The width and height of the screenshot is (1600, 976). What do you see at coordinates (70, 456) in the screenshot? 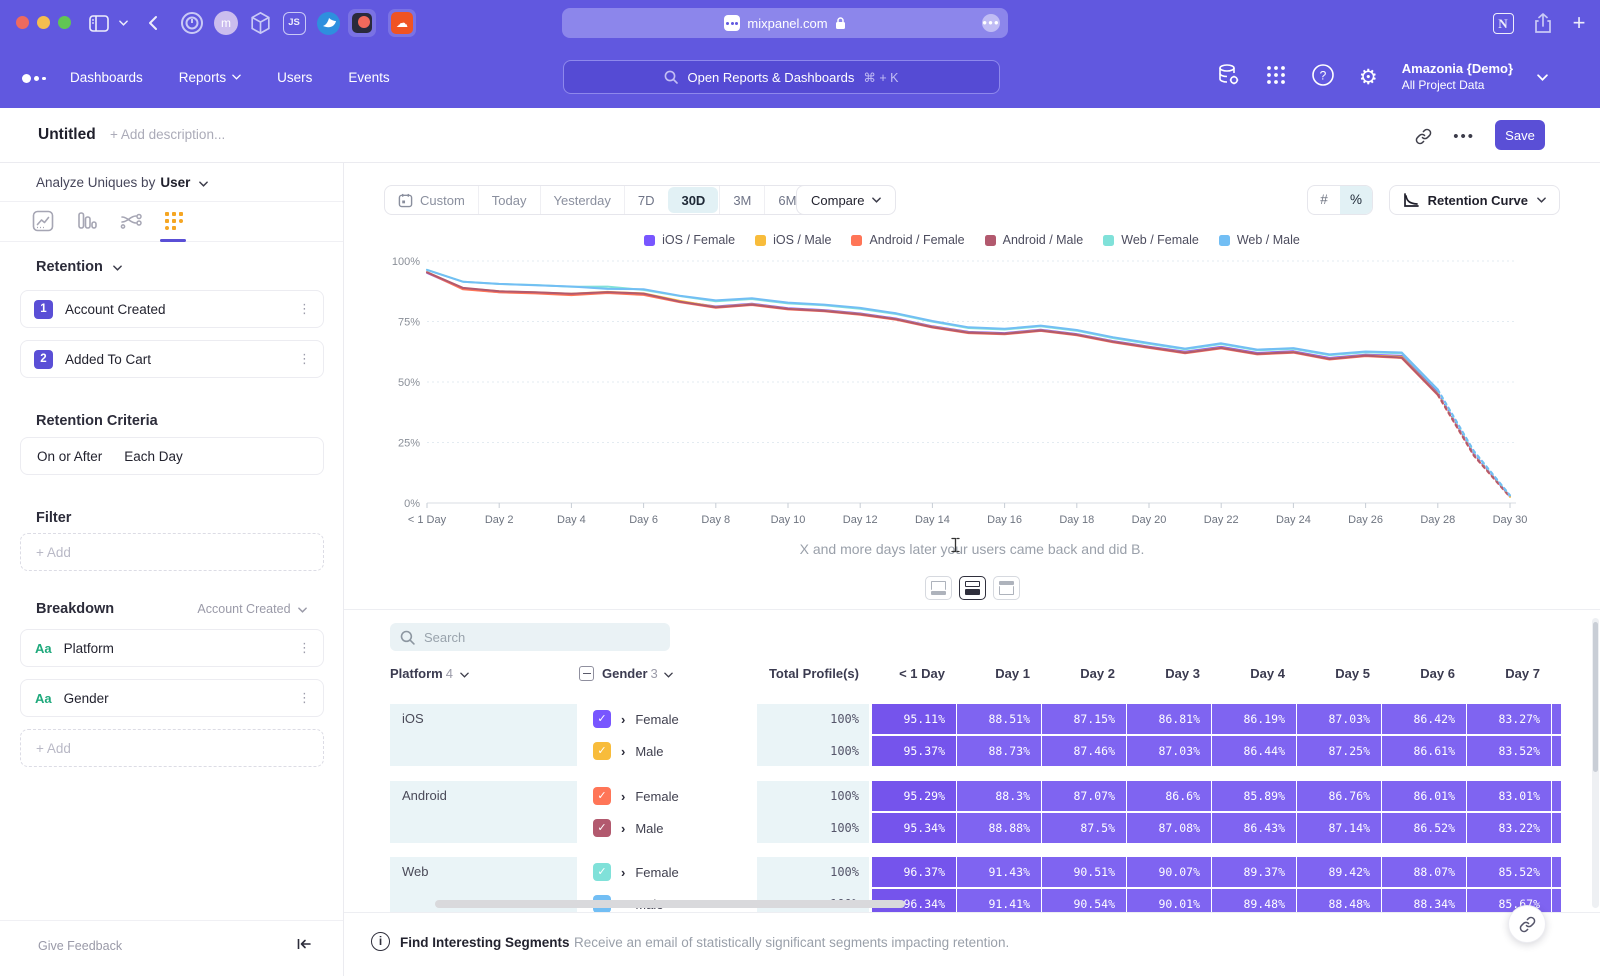
I see `criteria-condition: On or After` at bounding box center [70, 456].